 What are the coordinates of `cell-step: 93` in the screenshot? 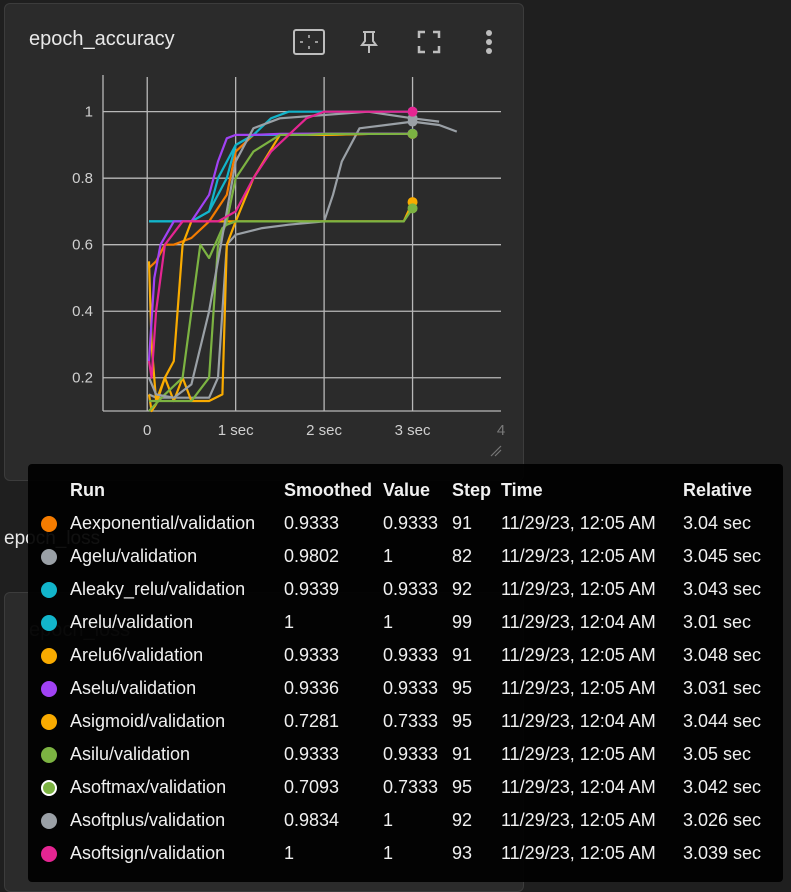 It's located at (462, 853).